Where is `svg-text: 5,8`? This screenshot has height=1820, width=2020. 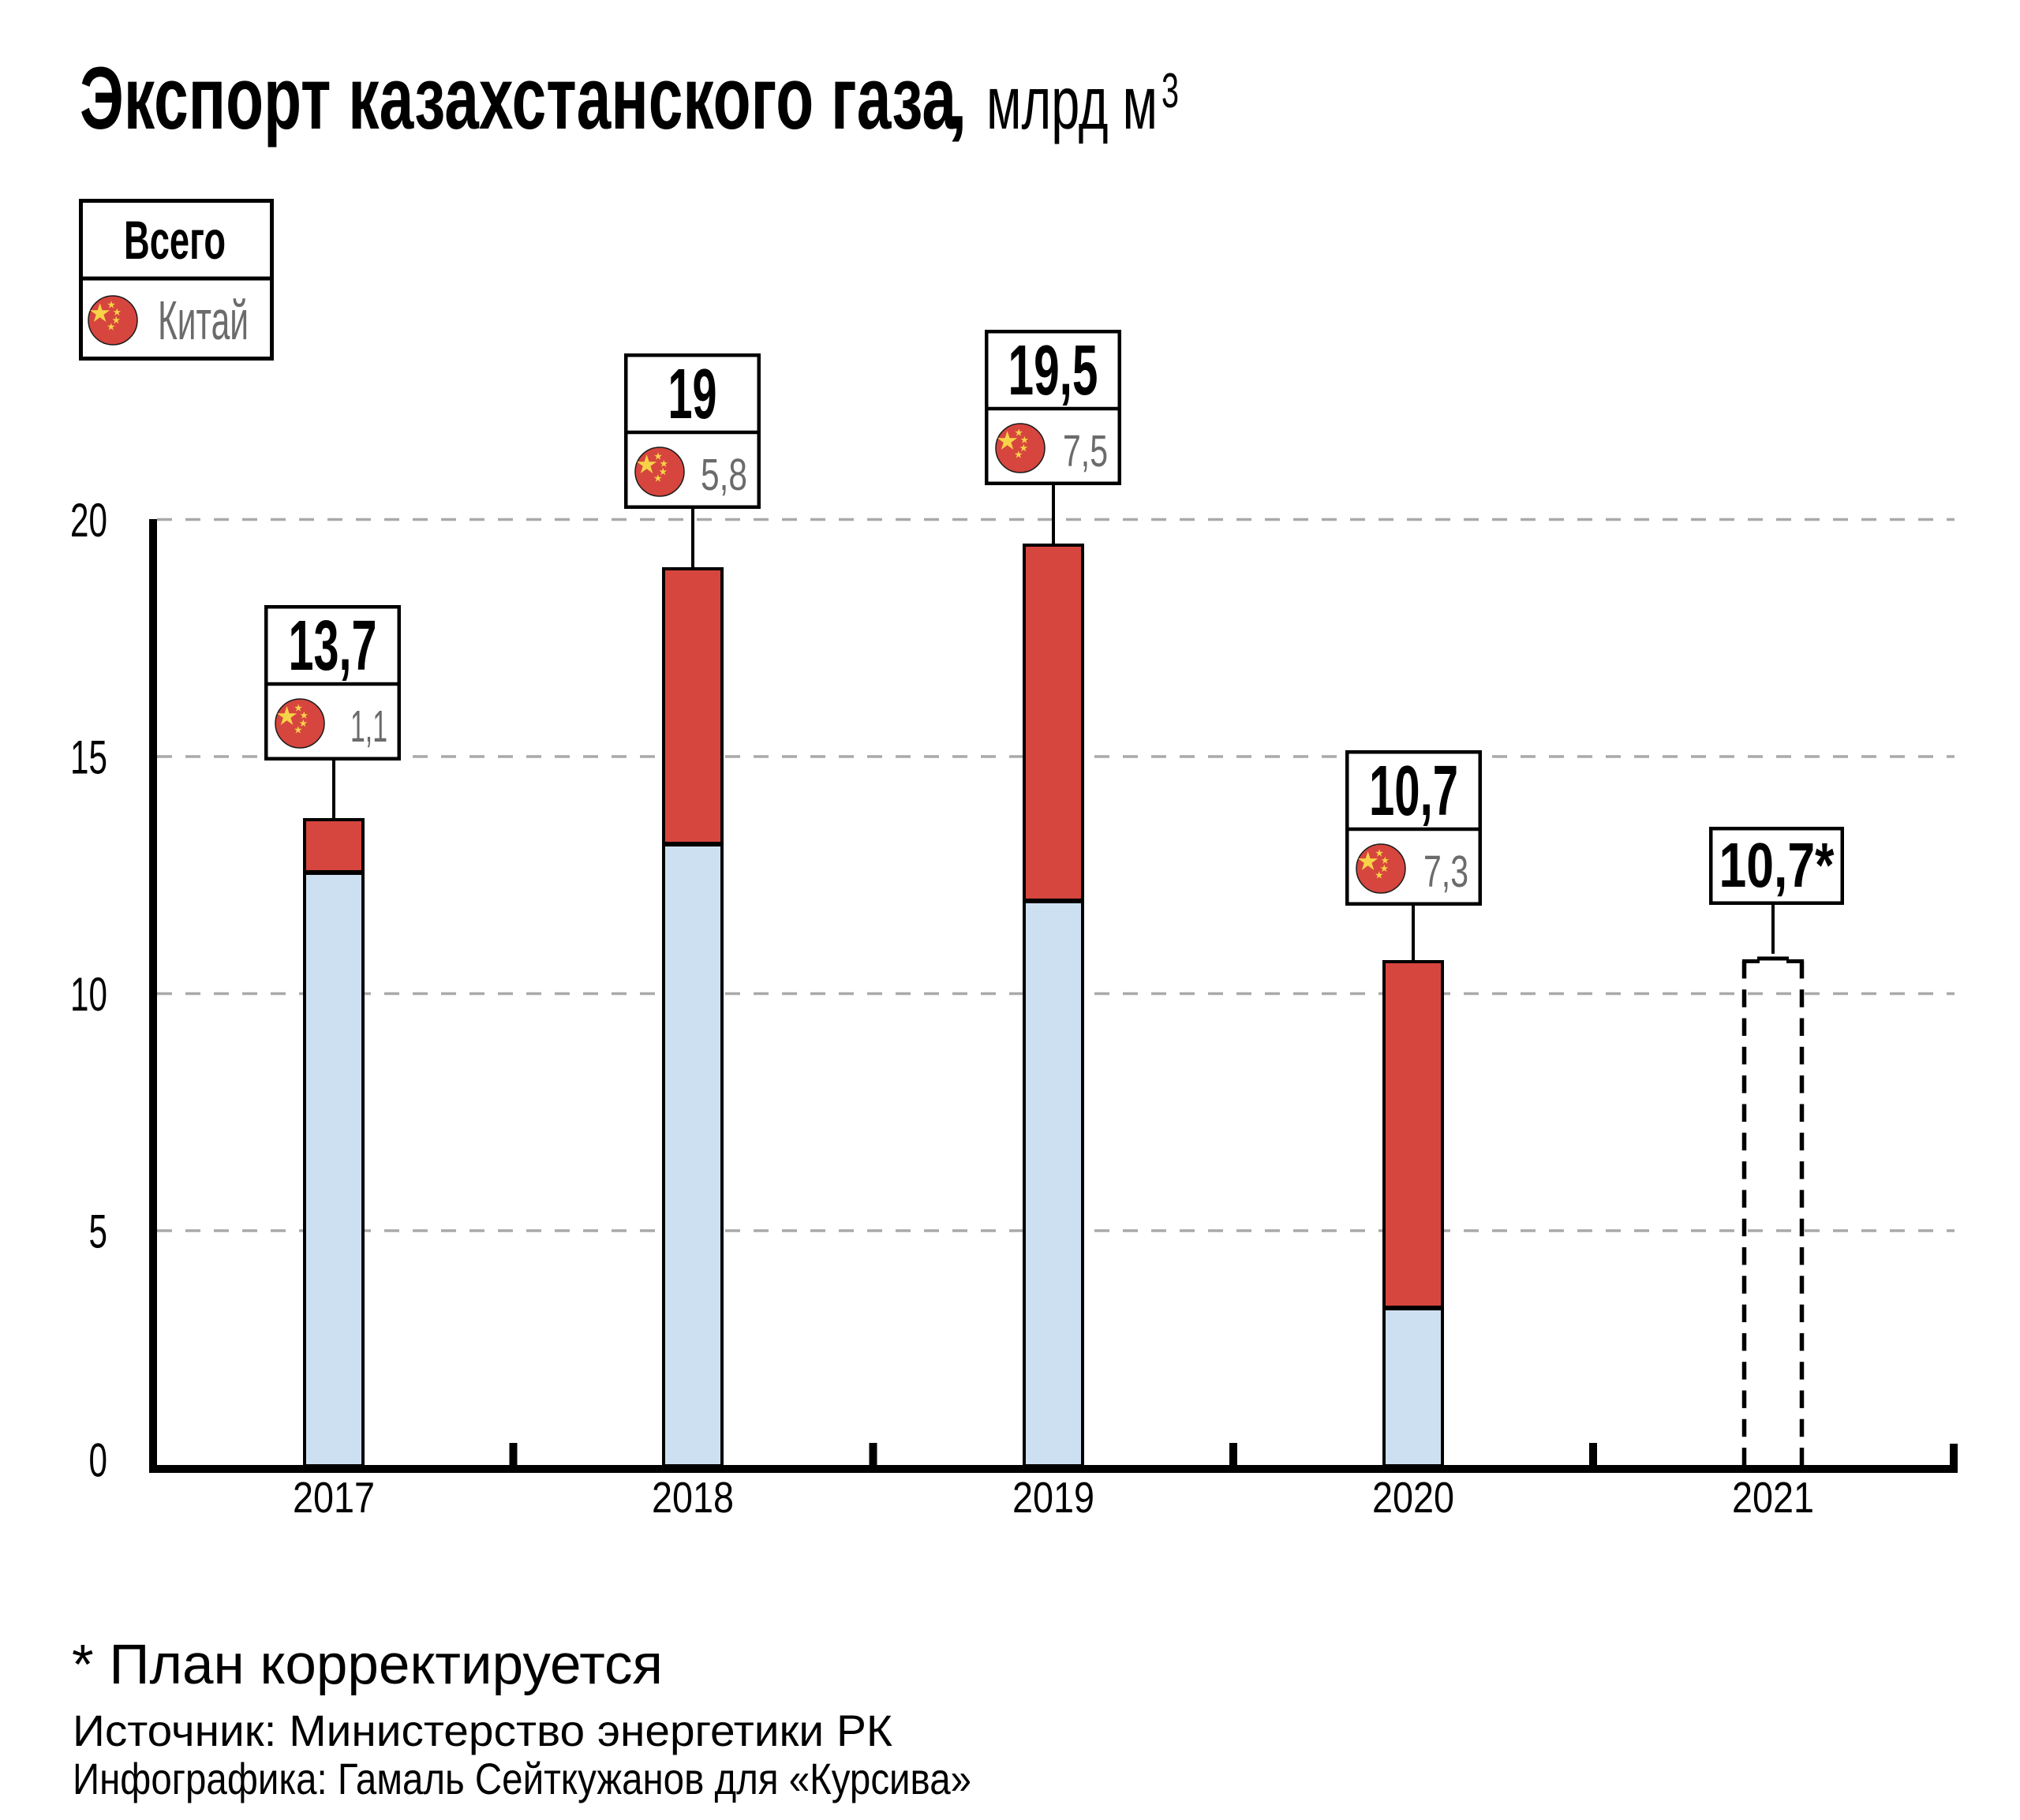
svg-text: 5,8 is located at coordinates (724, 475).